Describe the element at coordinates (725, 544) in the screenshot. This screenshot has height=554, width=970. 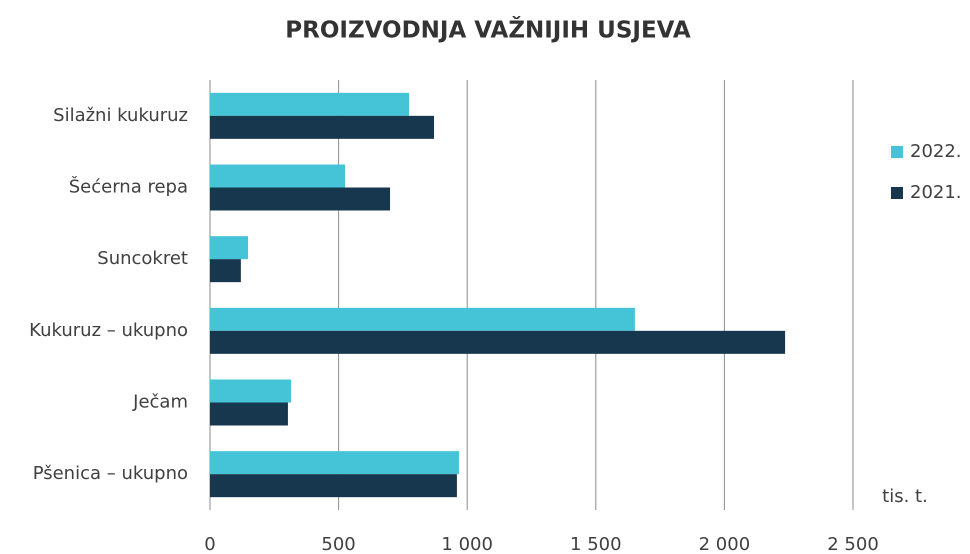
I see `x-tick-label: 2 000` at that location.